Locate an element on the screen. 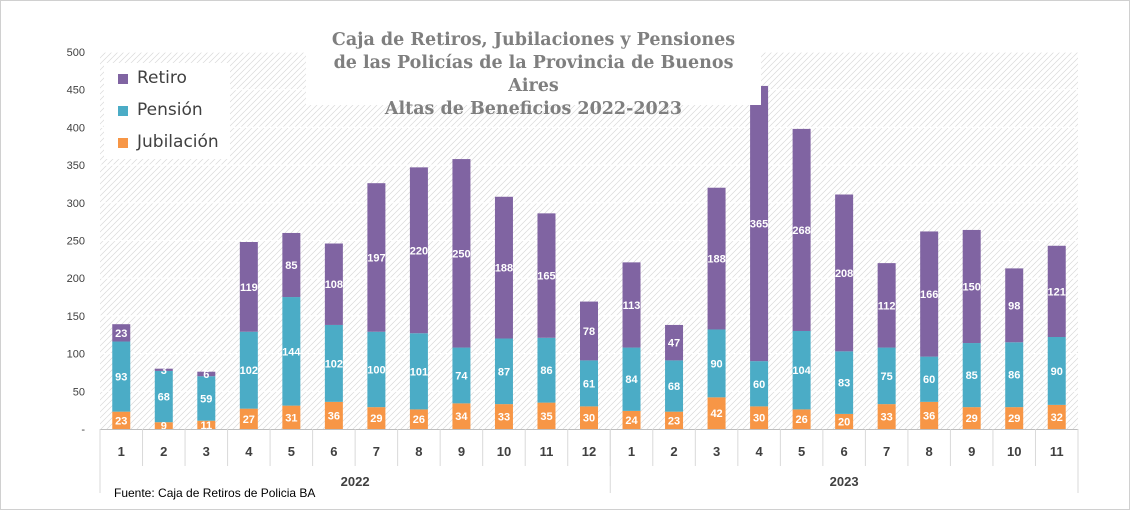 Image resolution: width=1130 pixels, height=510 pixels. data-label-retiro: 23 is located at coordinates (121, 334).